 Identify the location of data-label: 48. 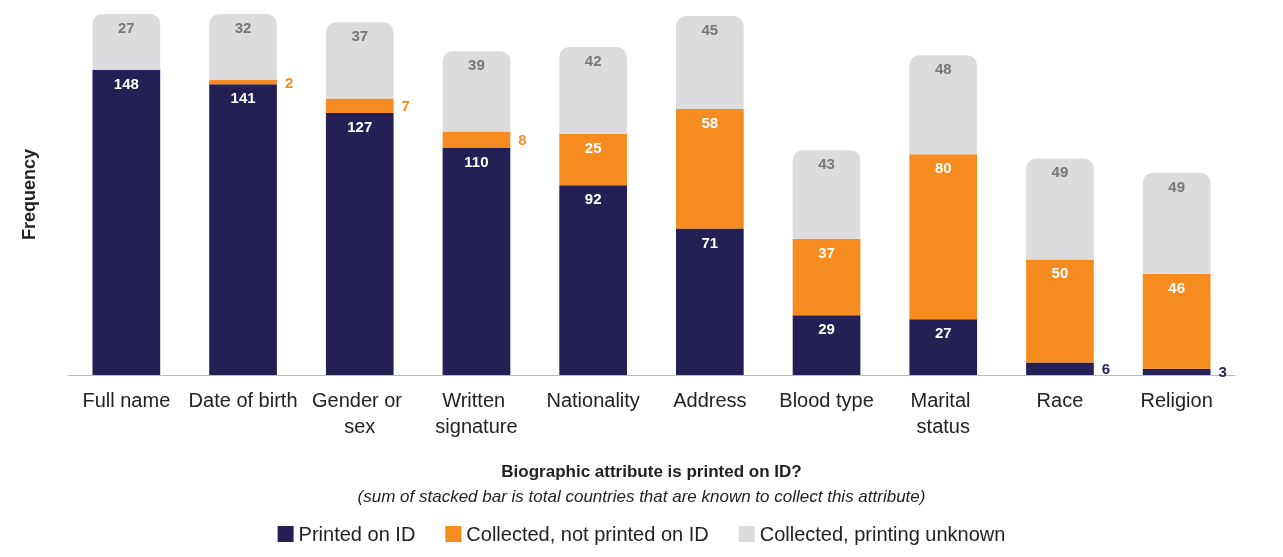
(943, 69).